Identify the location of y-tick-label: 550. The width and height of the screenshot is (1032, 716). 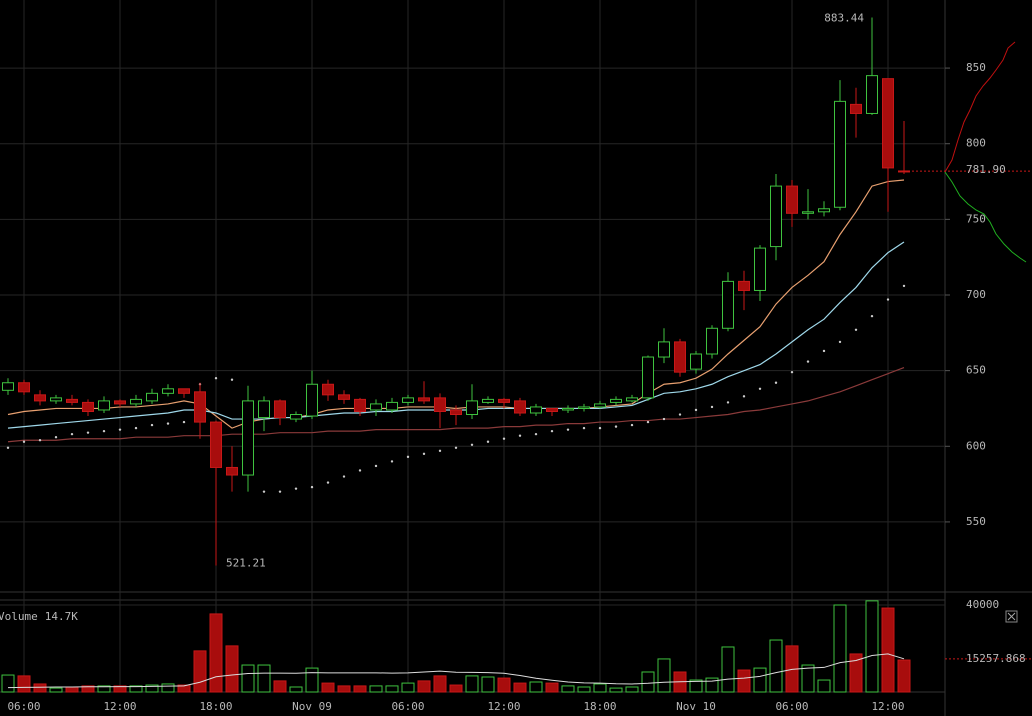
(976, 521).